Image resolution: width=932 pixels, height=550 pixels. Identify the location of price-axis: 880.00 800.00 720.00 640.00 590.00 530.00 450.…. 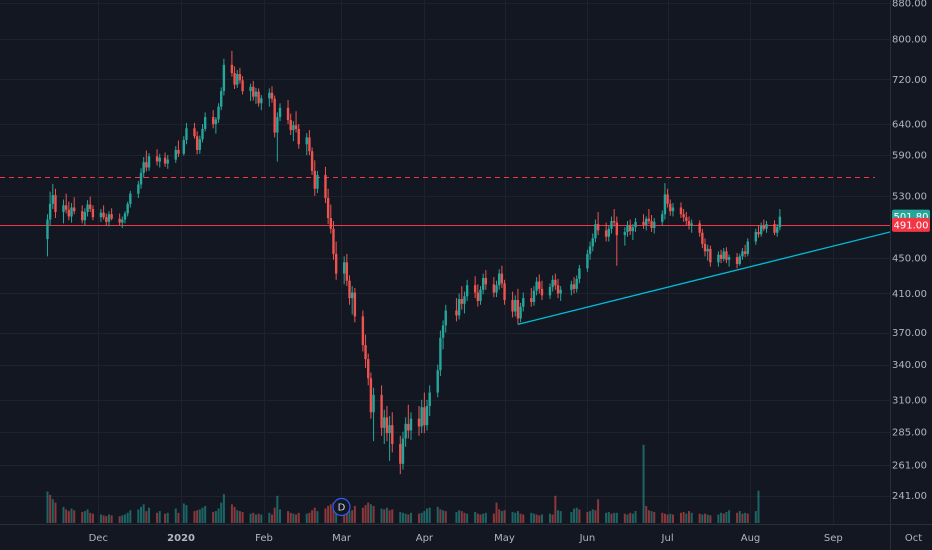
(909, 251).